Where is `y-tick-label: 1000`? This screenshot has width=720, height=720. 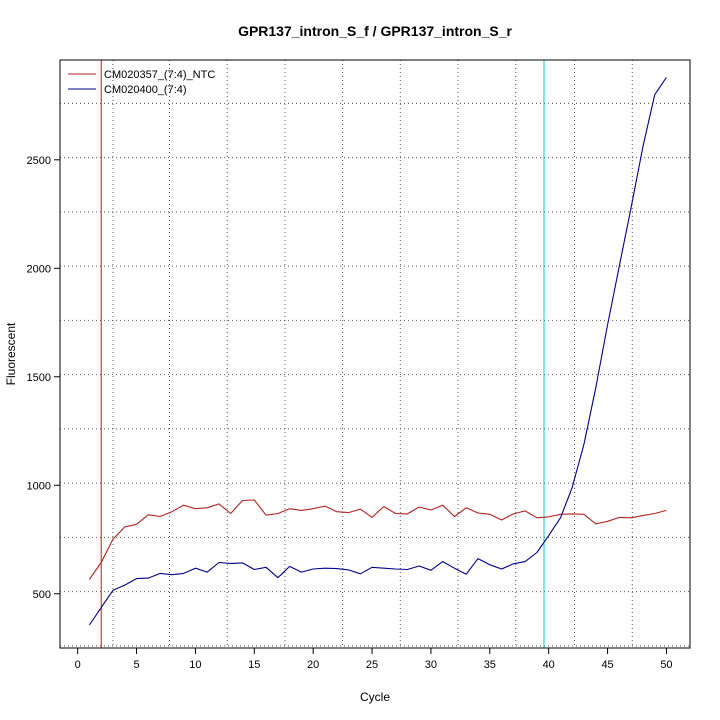
y-tick-label: 1000 is located at coordinates (39, 486).